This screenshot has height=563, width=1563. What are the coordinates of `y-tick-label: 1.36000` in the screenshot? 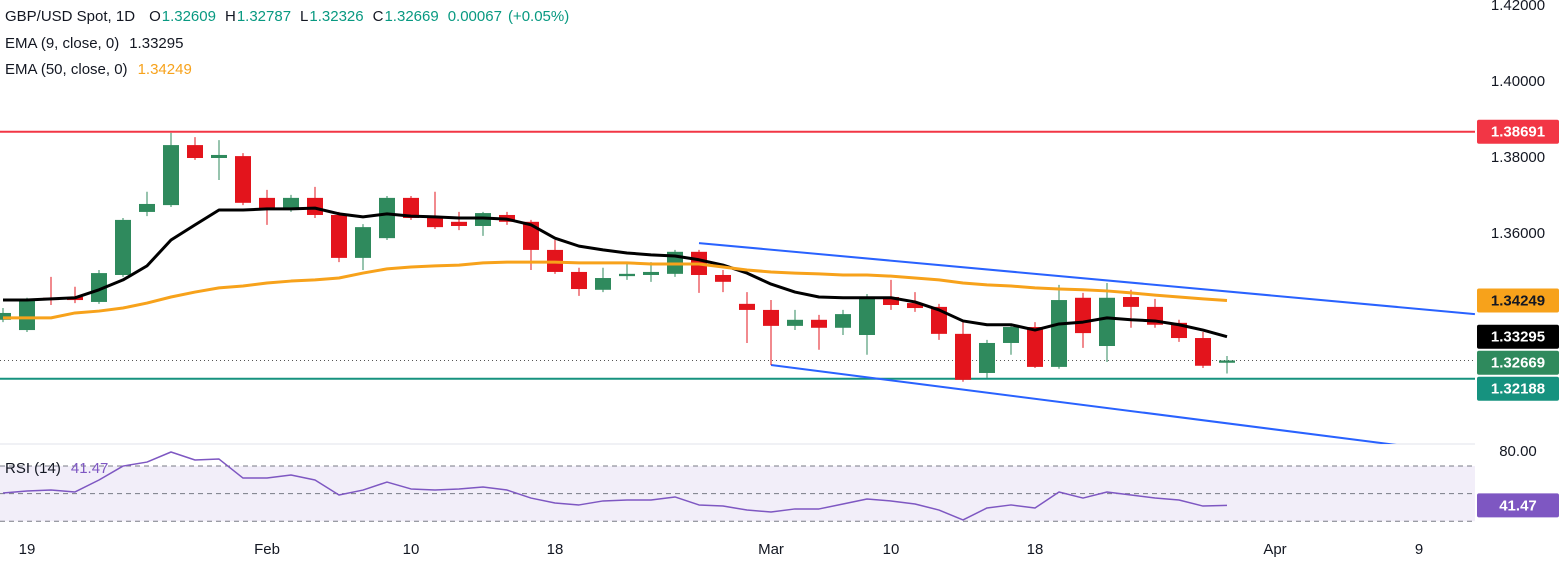 It's located at (1518, 233).